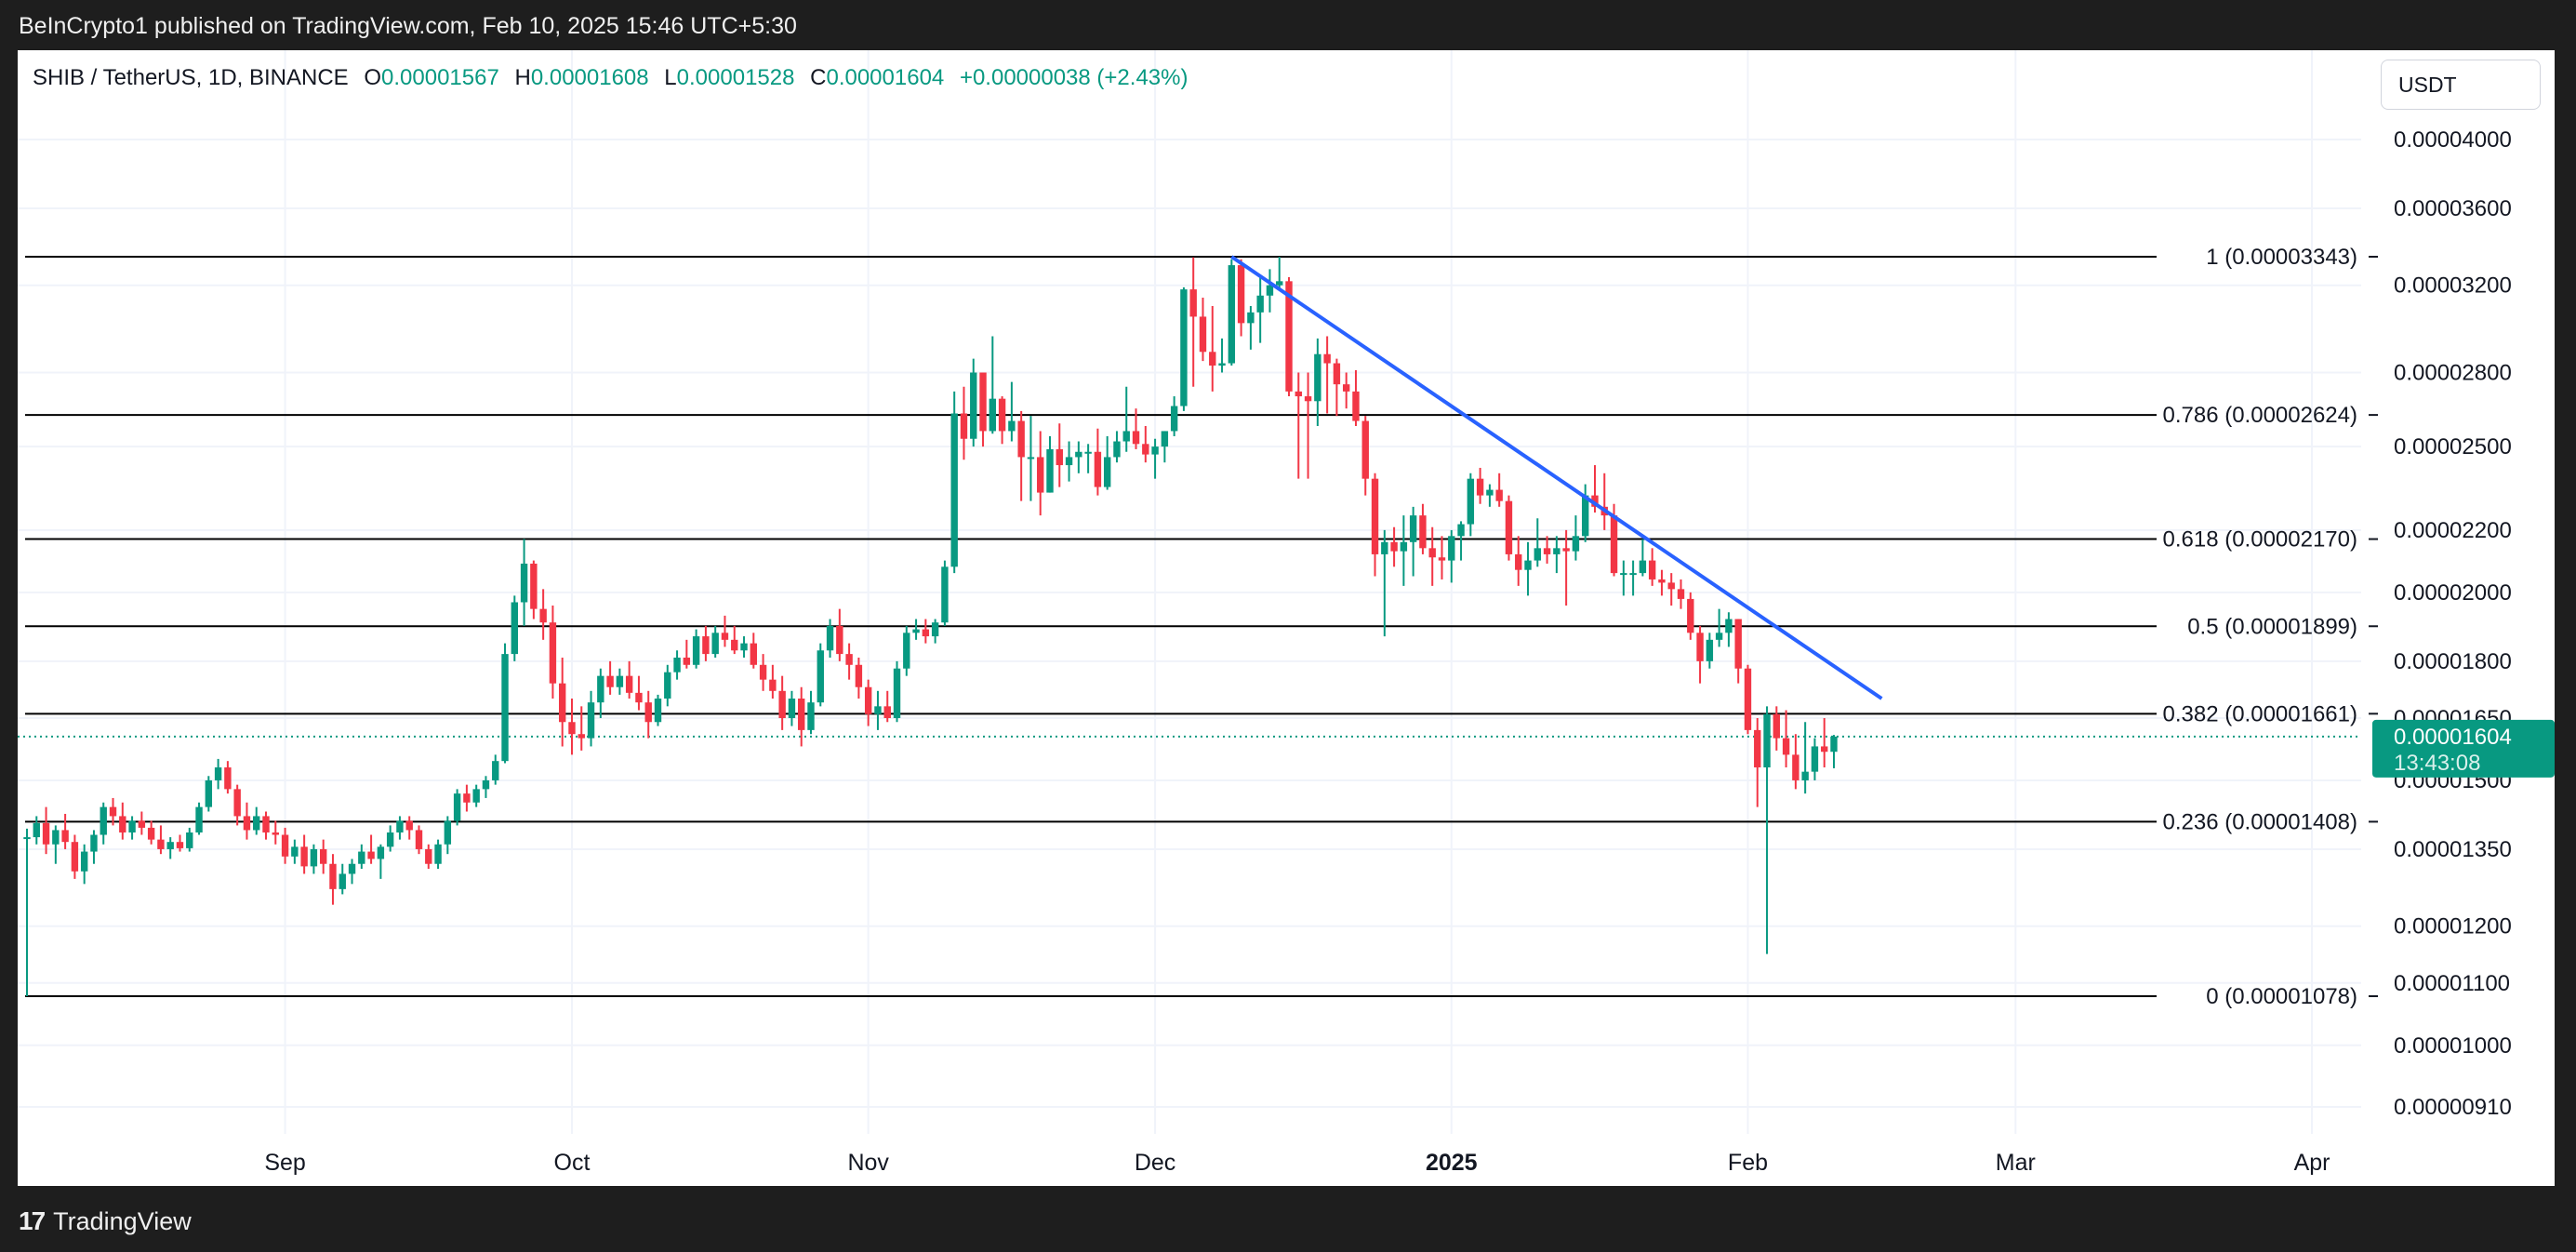  I want to click on open-value: 0.00001567, so click(440, 77).